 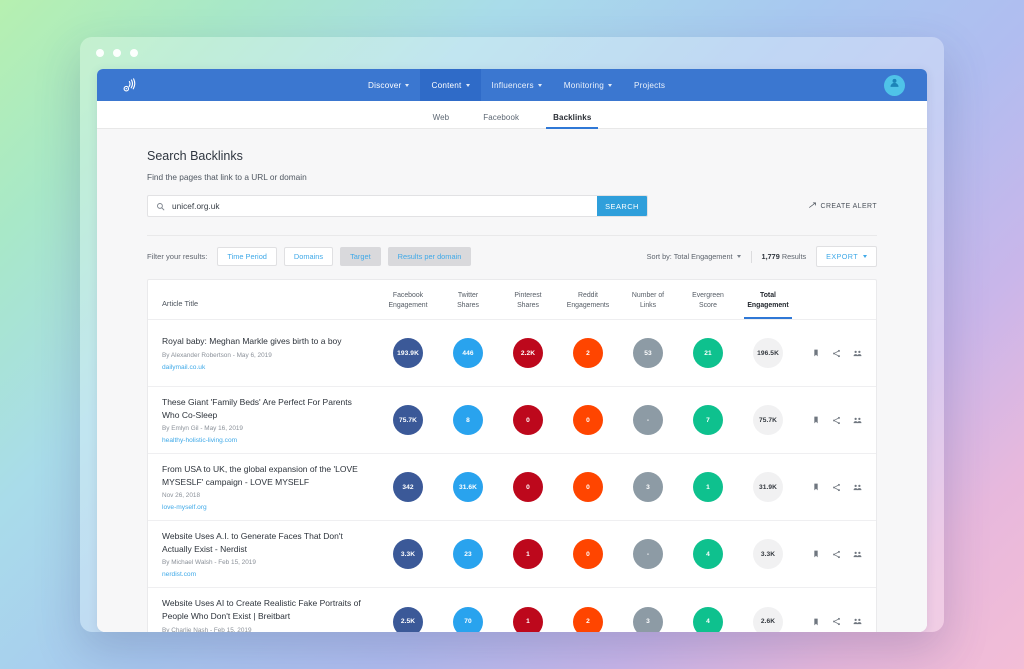 What do you see at coordinates (694, 256) in the screenshot?
I see `sort-by-dropdown: Sort by: Total Engagement` at bounding box center [694, 256].